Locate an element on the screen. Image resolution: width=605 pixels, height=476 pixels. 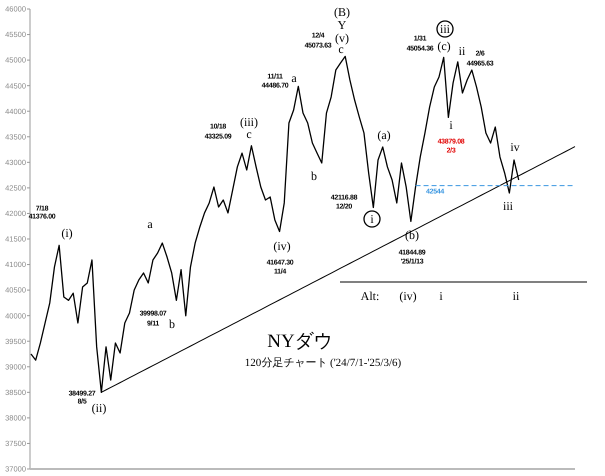
annotation: (b) is located at coordinates (412, 235).